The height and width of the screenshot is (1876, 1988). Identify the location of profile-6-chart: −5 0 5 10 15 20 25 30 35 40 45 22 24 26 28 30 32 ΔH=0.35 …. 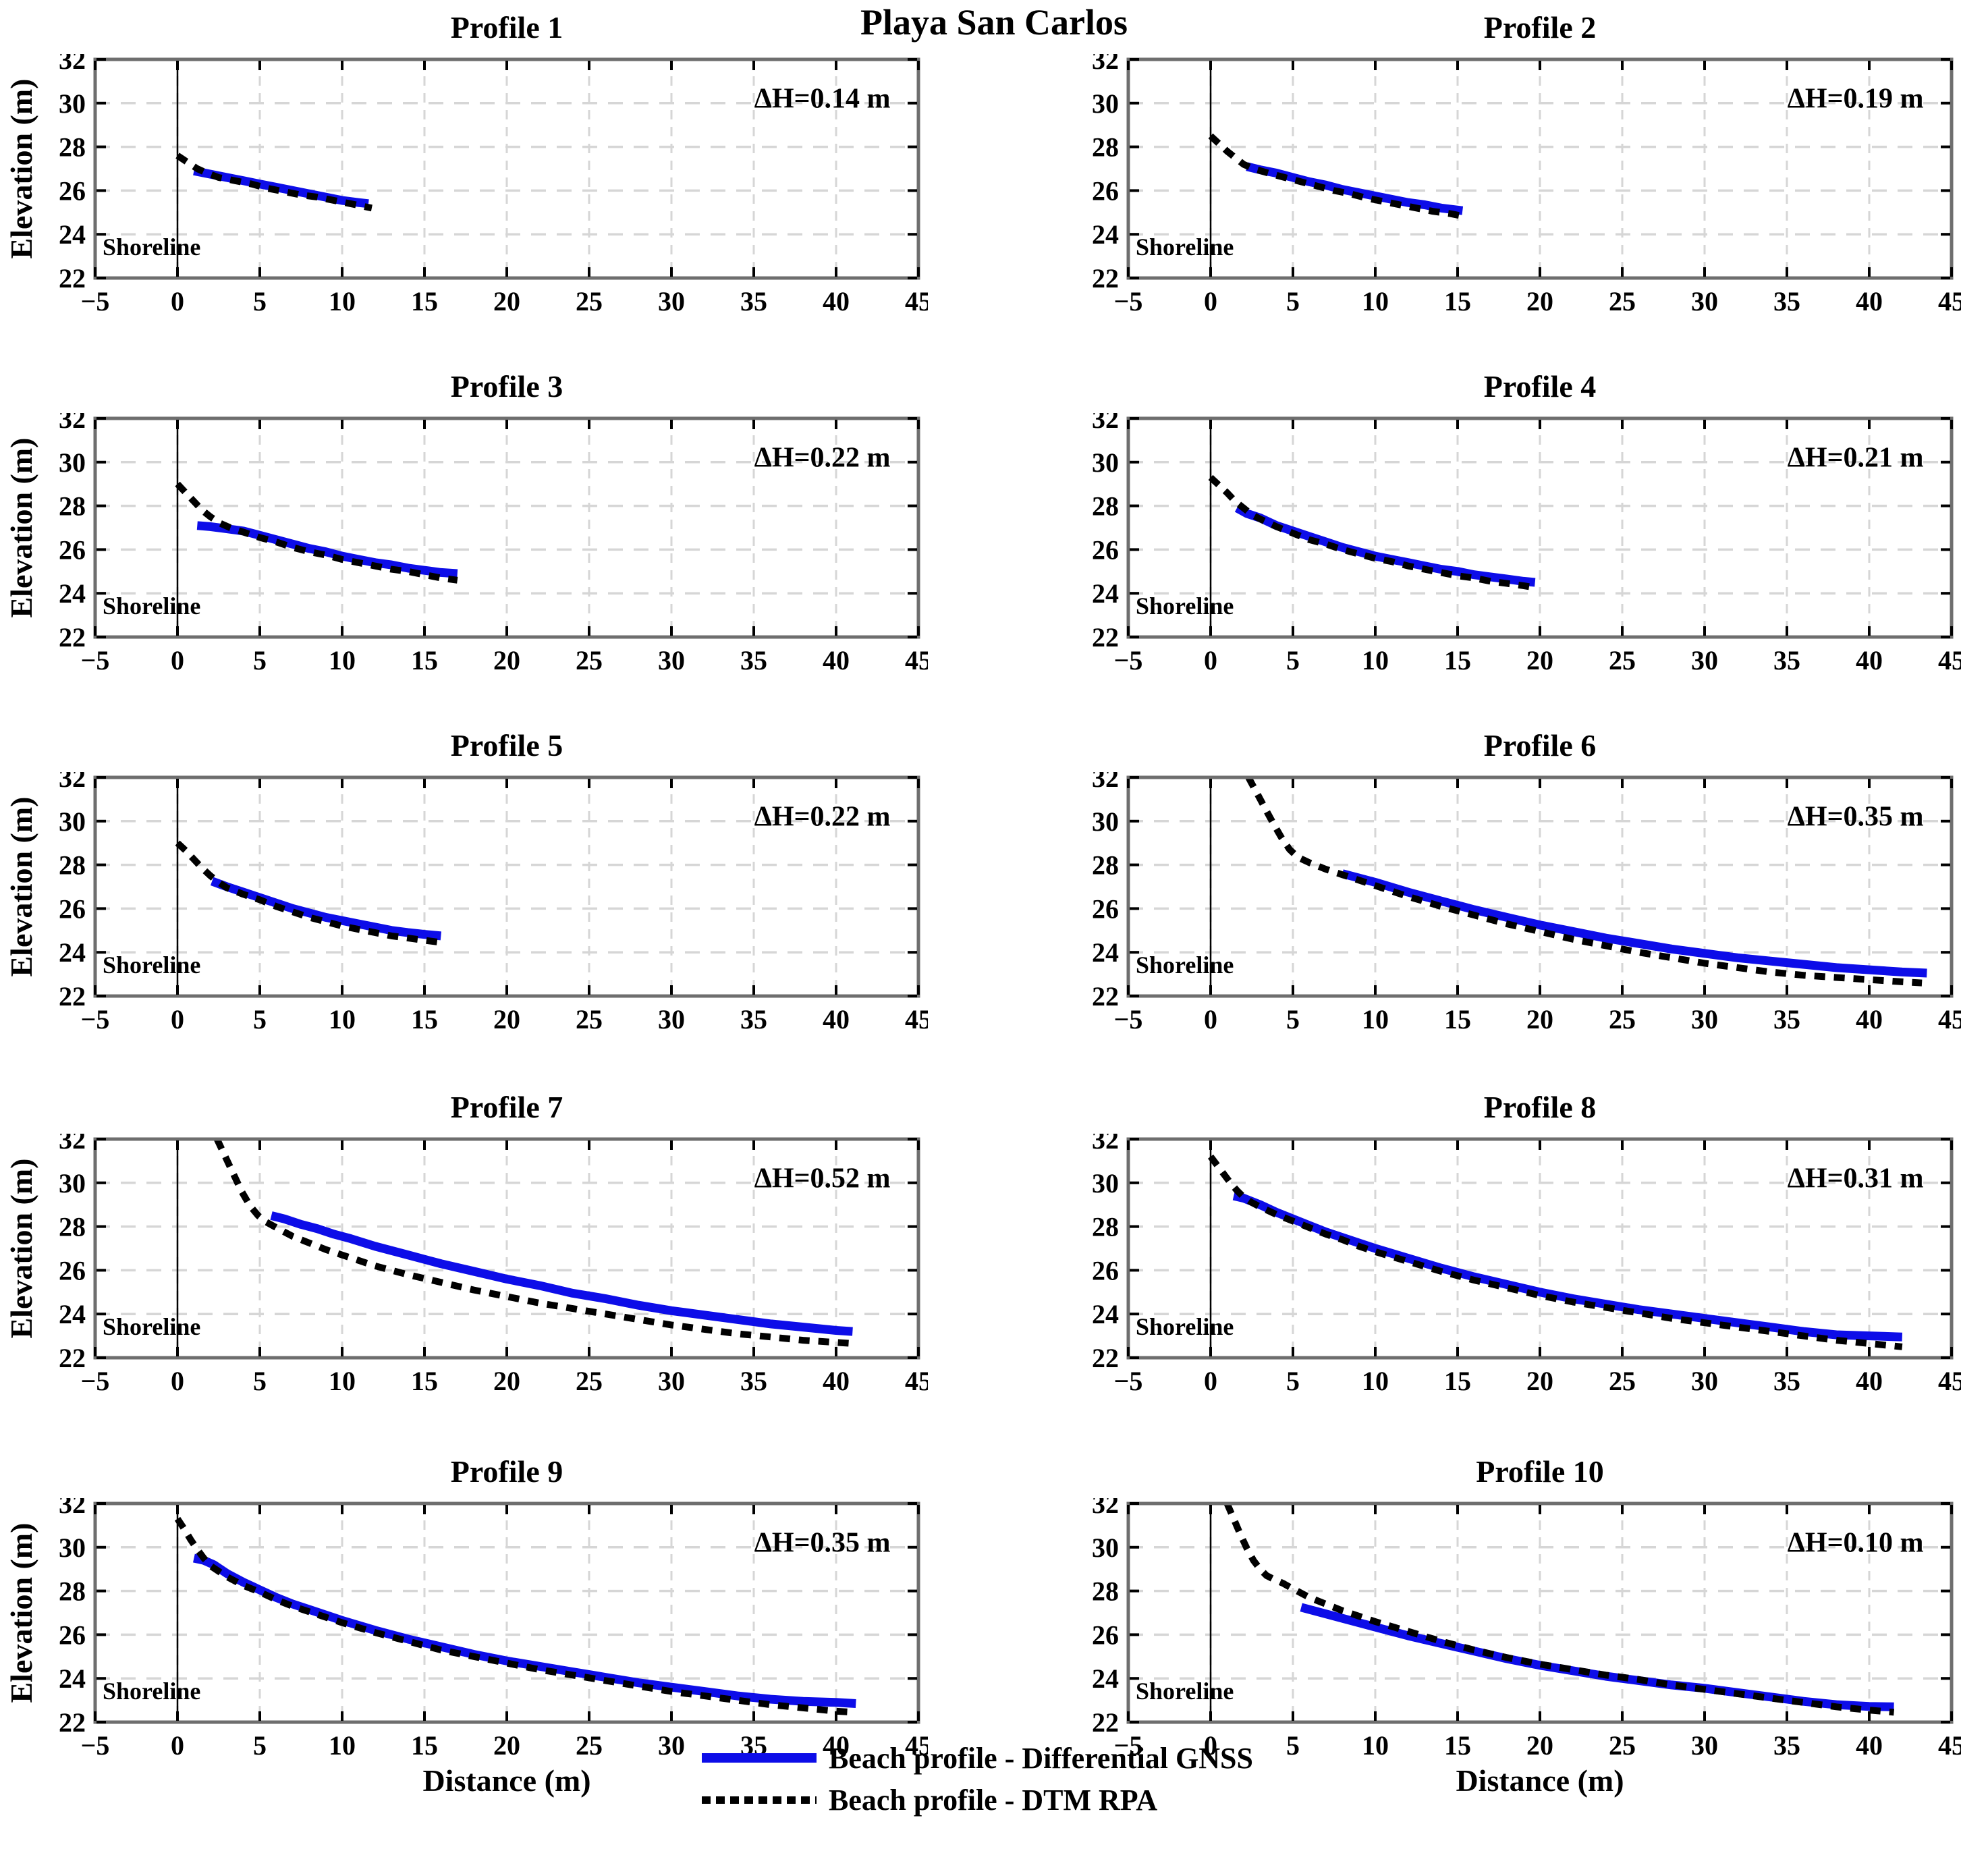
(1526, 903).